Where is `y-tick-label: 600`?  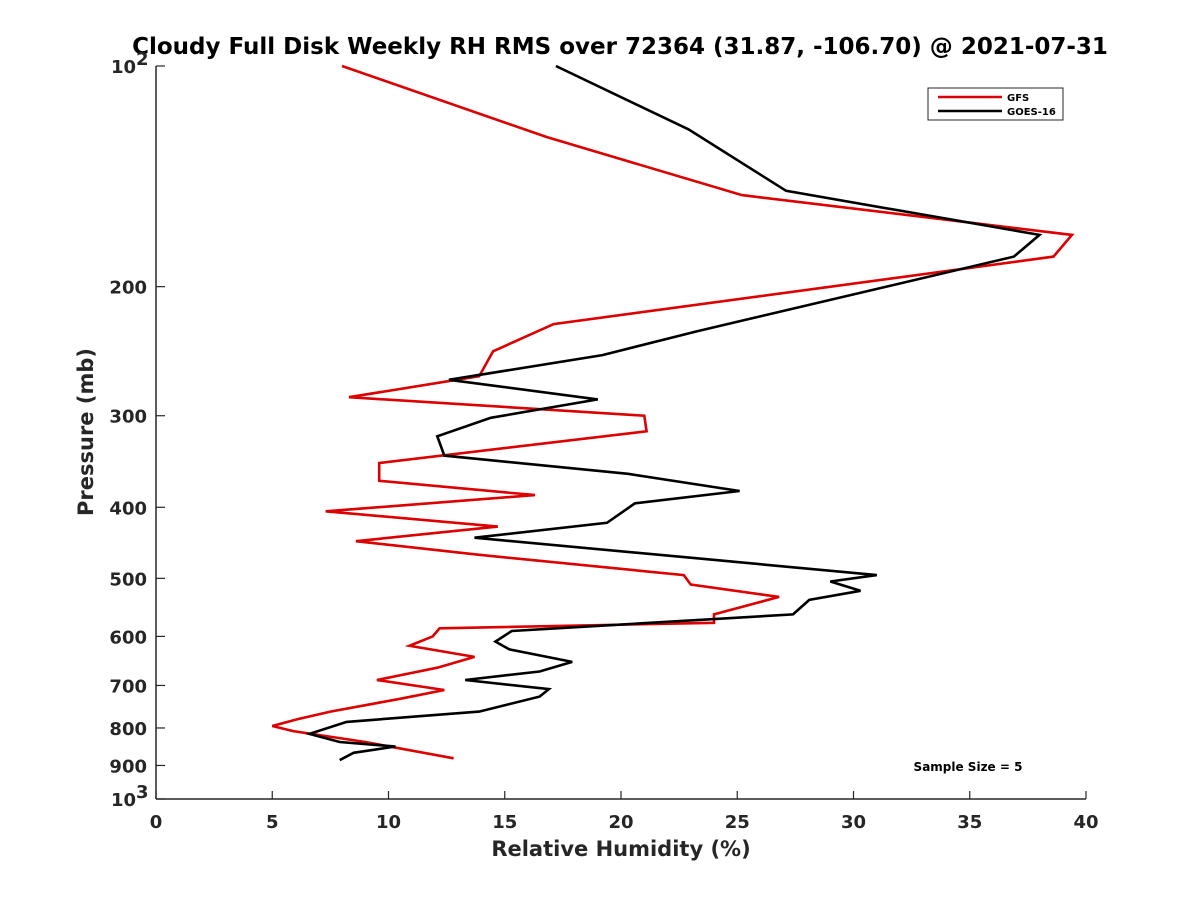 y-tick-label: 600 is located at coordinates (128, 637).